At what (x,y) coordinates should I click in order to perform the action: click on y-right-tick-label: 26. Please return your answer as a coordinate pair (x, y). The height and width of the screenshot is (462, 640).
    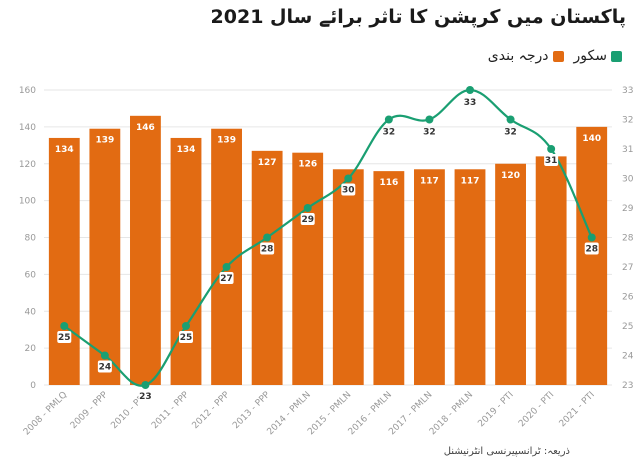
    Looking at the image, I should click on (628, 298).